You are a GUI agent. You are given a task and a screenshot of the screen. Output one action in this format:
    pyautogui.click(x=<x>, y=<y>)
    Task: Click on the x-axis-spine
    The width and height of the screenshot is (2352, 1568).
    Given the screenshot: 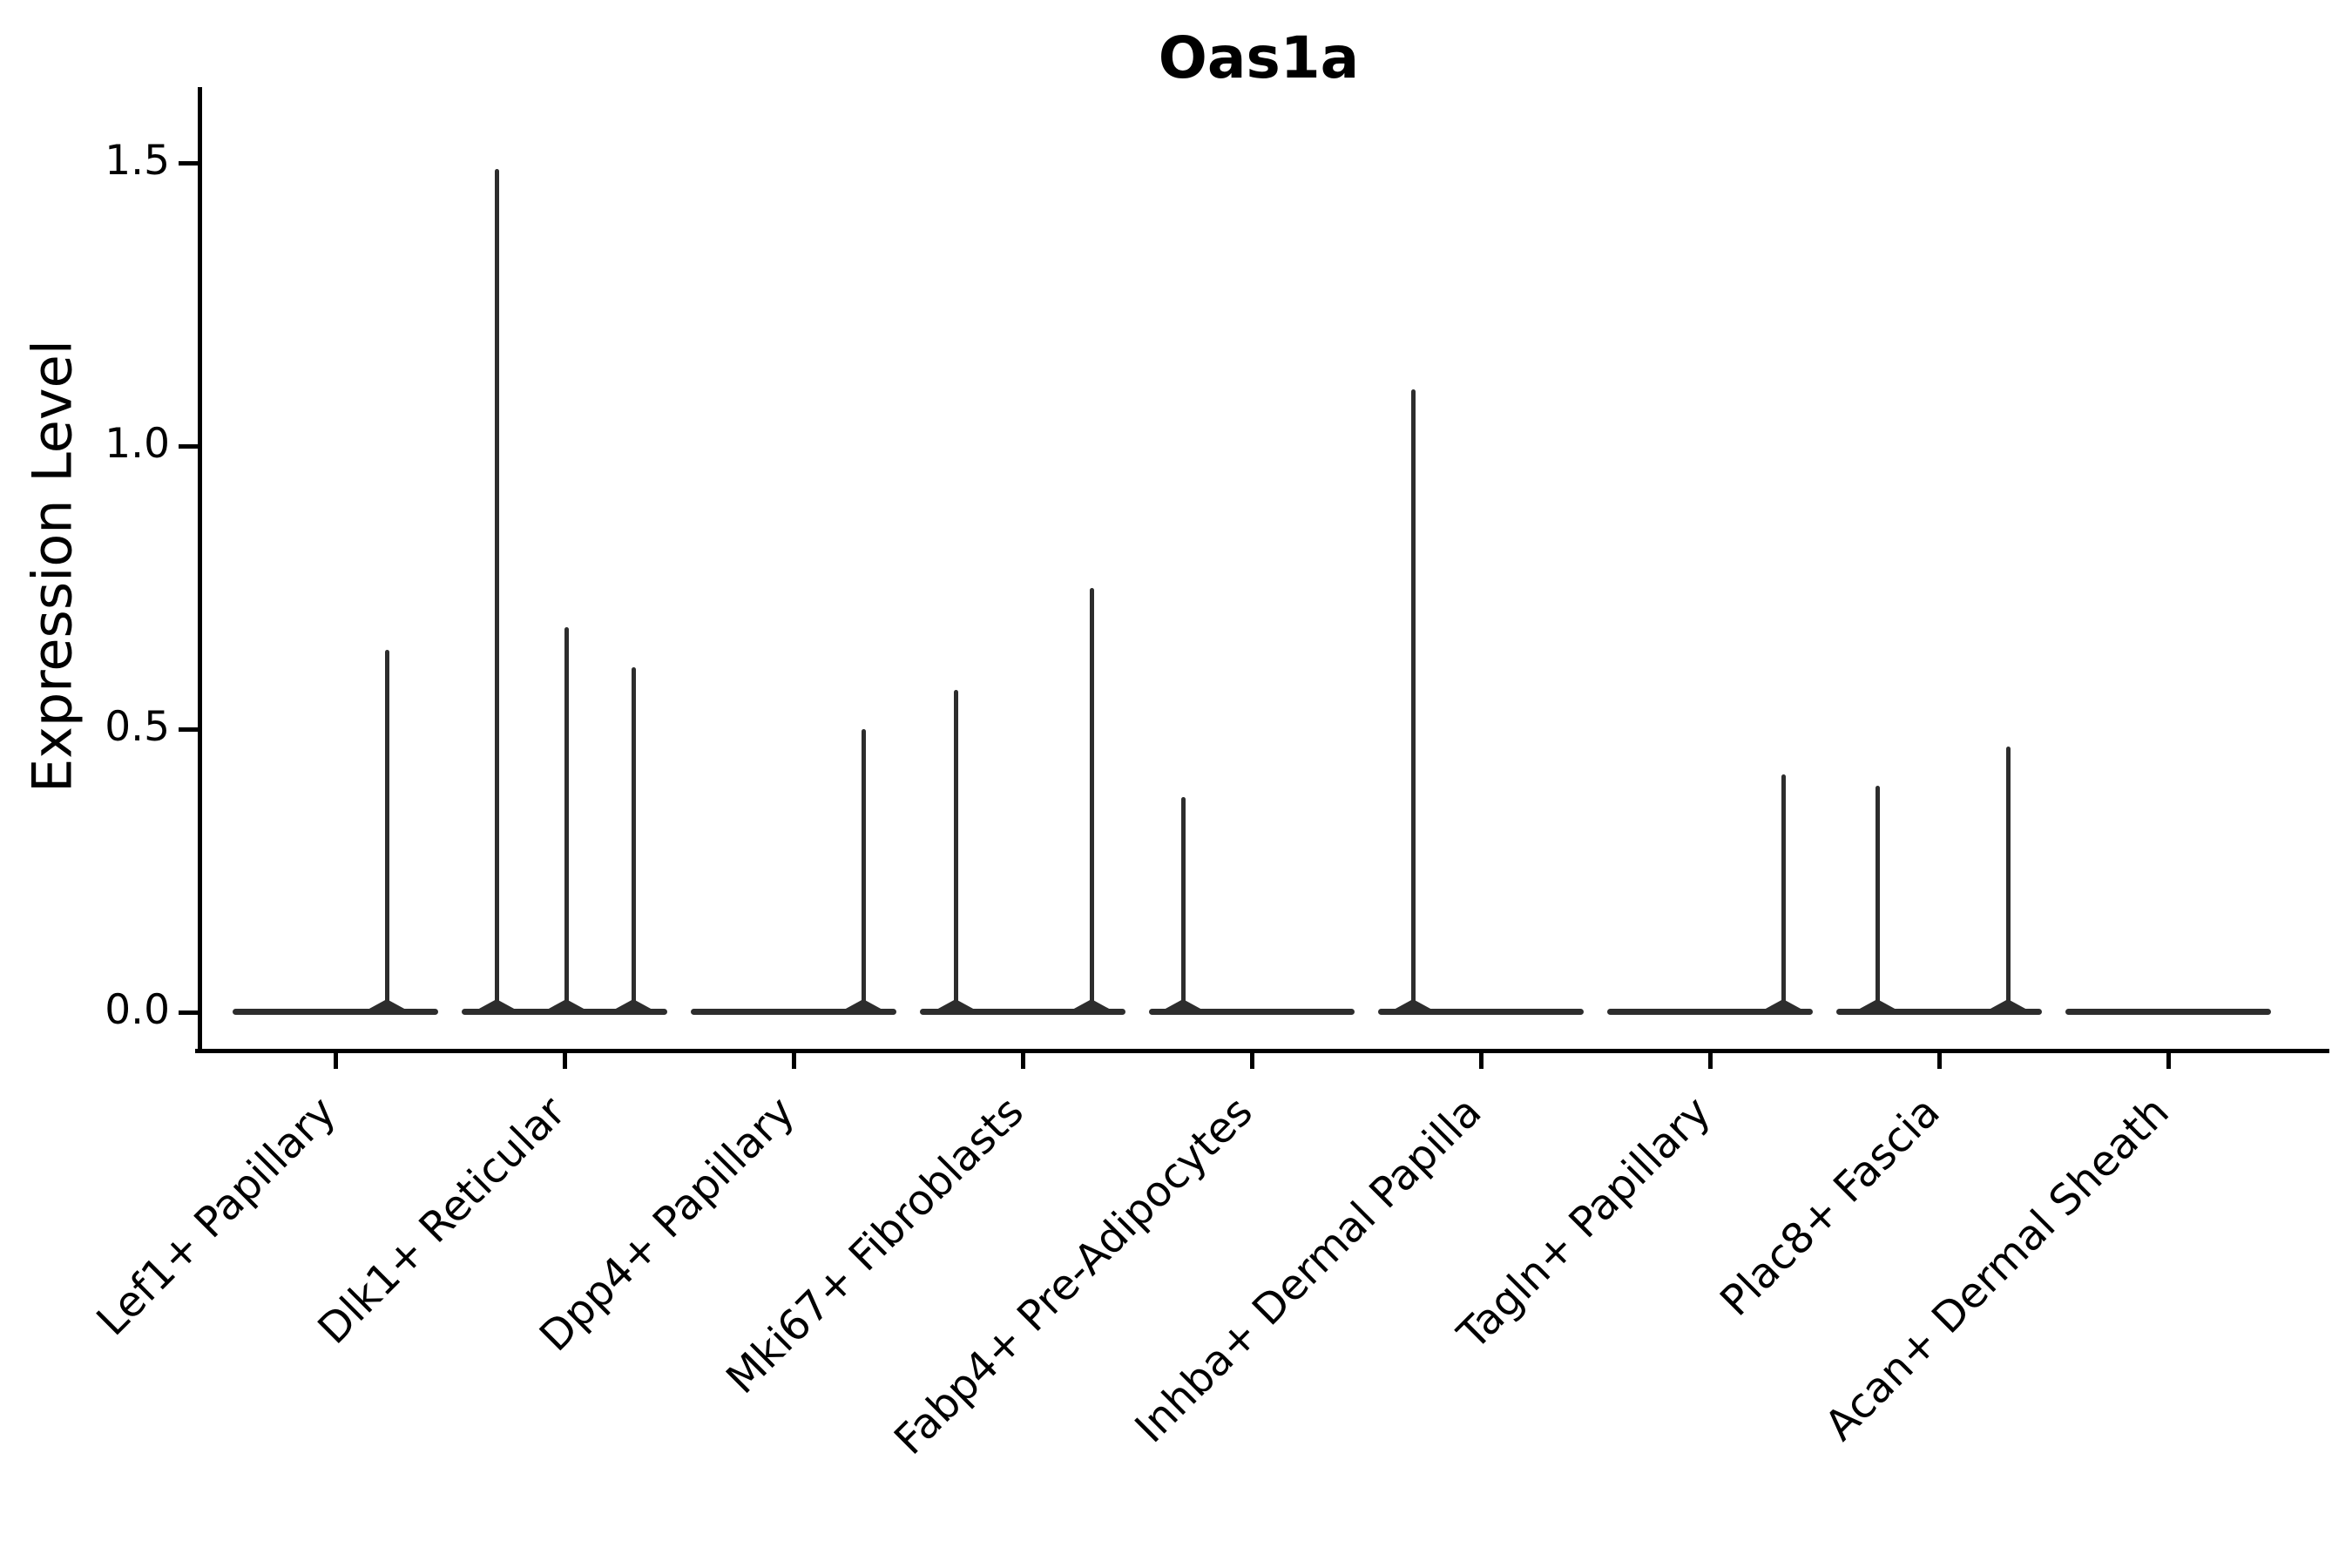 What is the action you would take?
    pyautogui.click(x=1262, y=1051)
    